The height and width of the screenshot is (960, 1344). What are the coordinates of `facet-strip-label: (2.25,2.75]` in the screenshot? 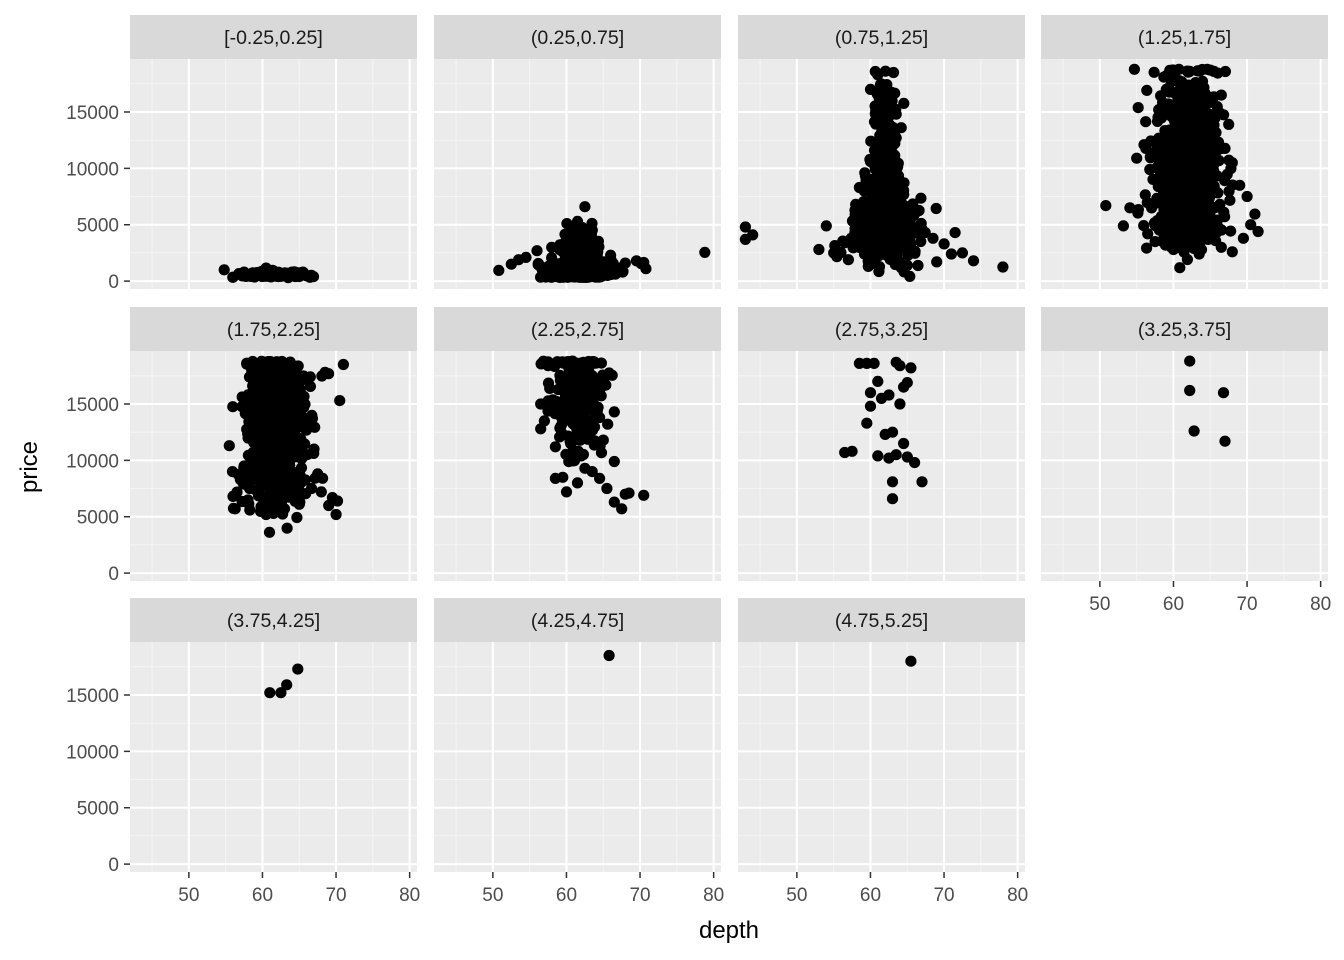 It's located at (577, 330).